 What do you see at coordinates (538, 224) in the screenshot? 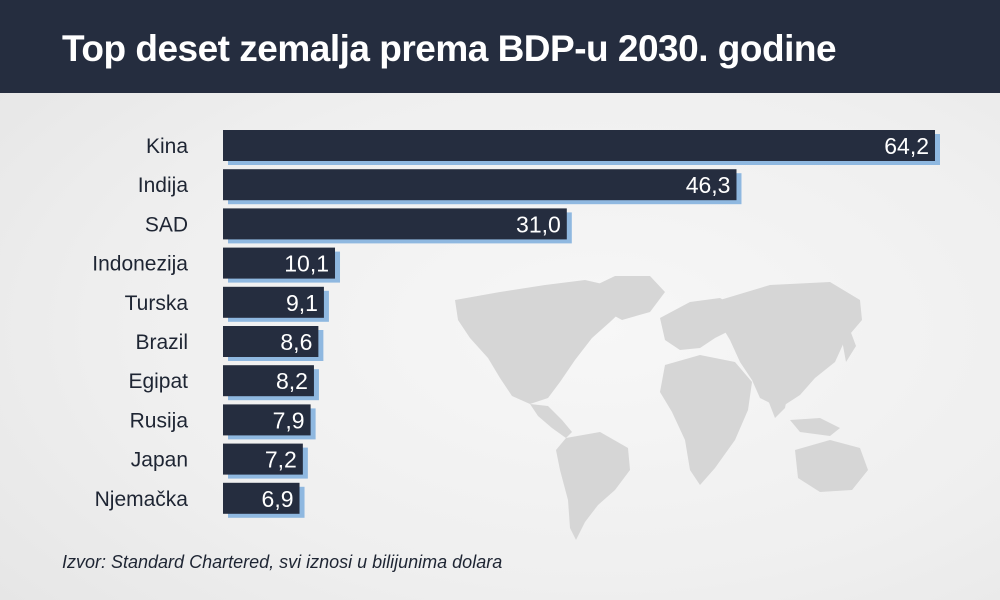
I see `value-label: 31,0` at bounding box center [538, 224].